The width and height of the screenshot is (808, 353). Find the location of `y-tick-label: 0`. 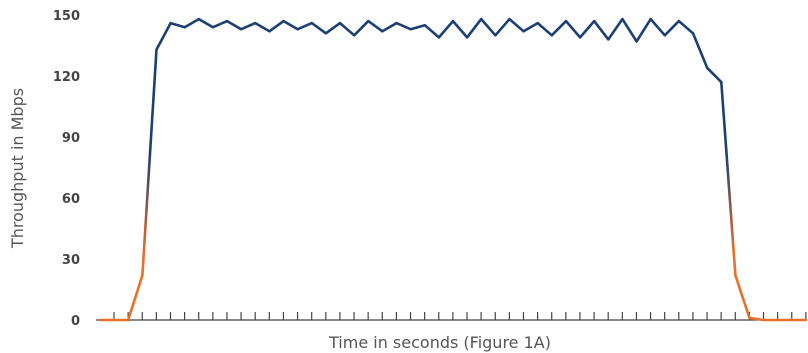

y-tick-label: 0 is located at coordinates (75, 321).